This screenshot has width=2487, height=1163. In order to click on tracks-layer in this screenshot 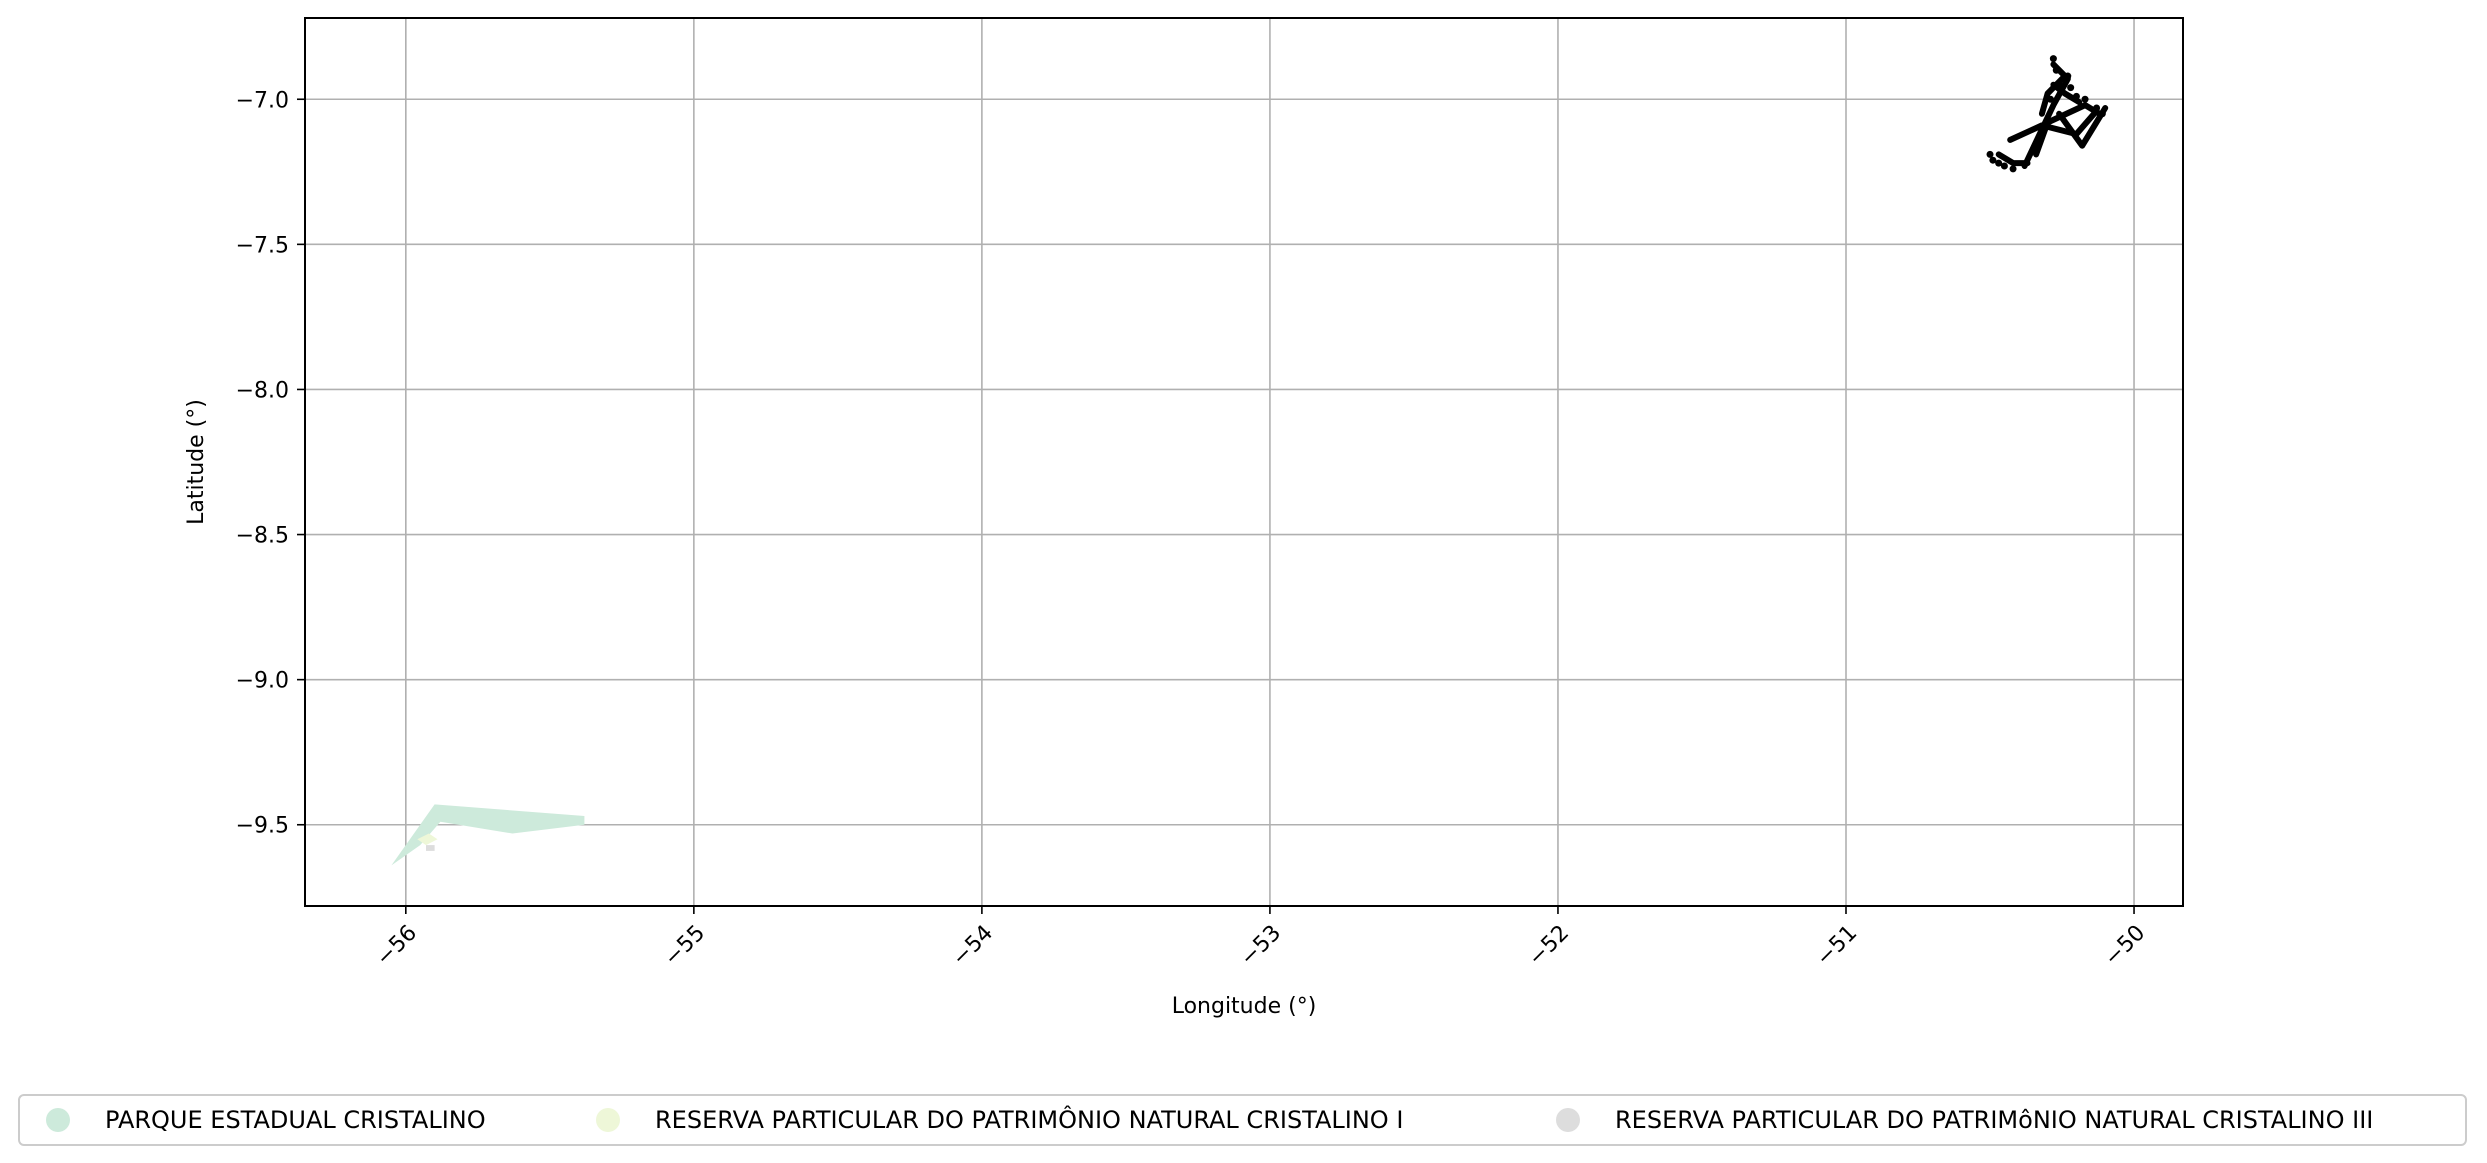, I will do `click(2047, 114)`.